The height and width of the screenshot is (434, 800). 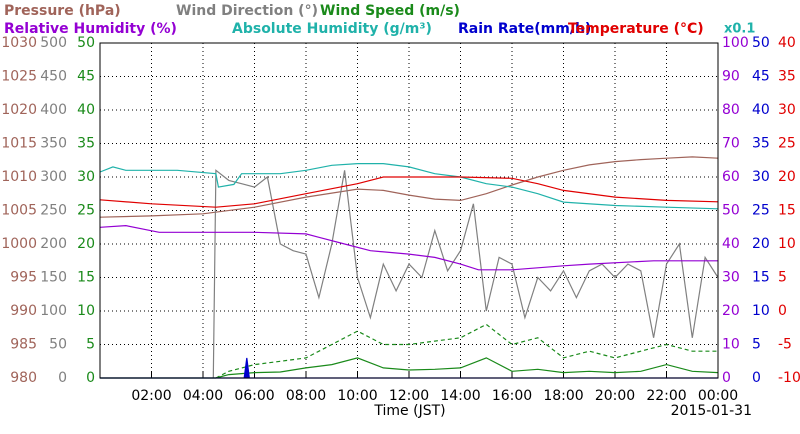 What do you see at coordinates (409, 411) in the screenshot?
I see `x-axis-label: Time (JST)` at bounding box center [409, 411].